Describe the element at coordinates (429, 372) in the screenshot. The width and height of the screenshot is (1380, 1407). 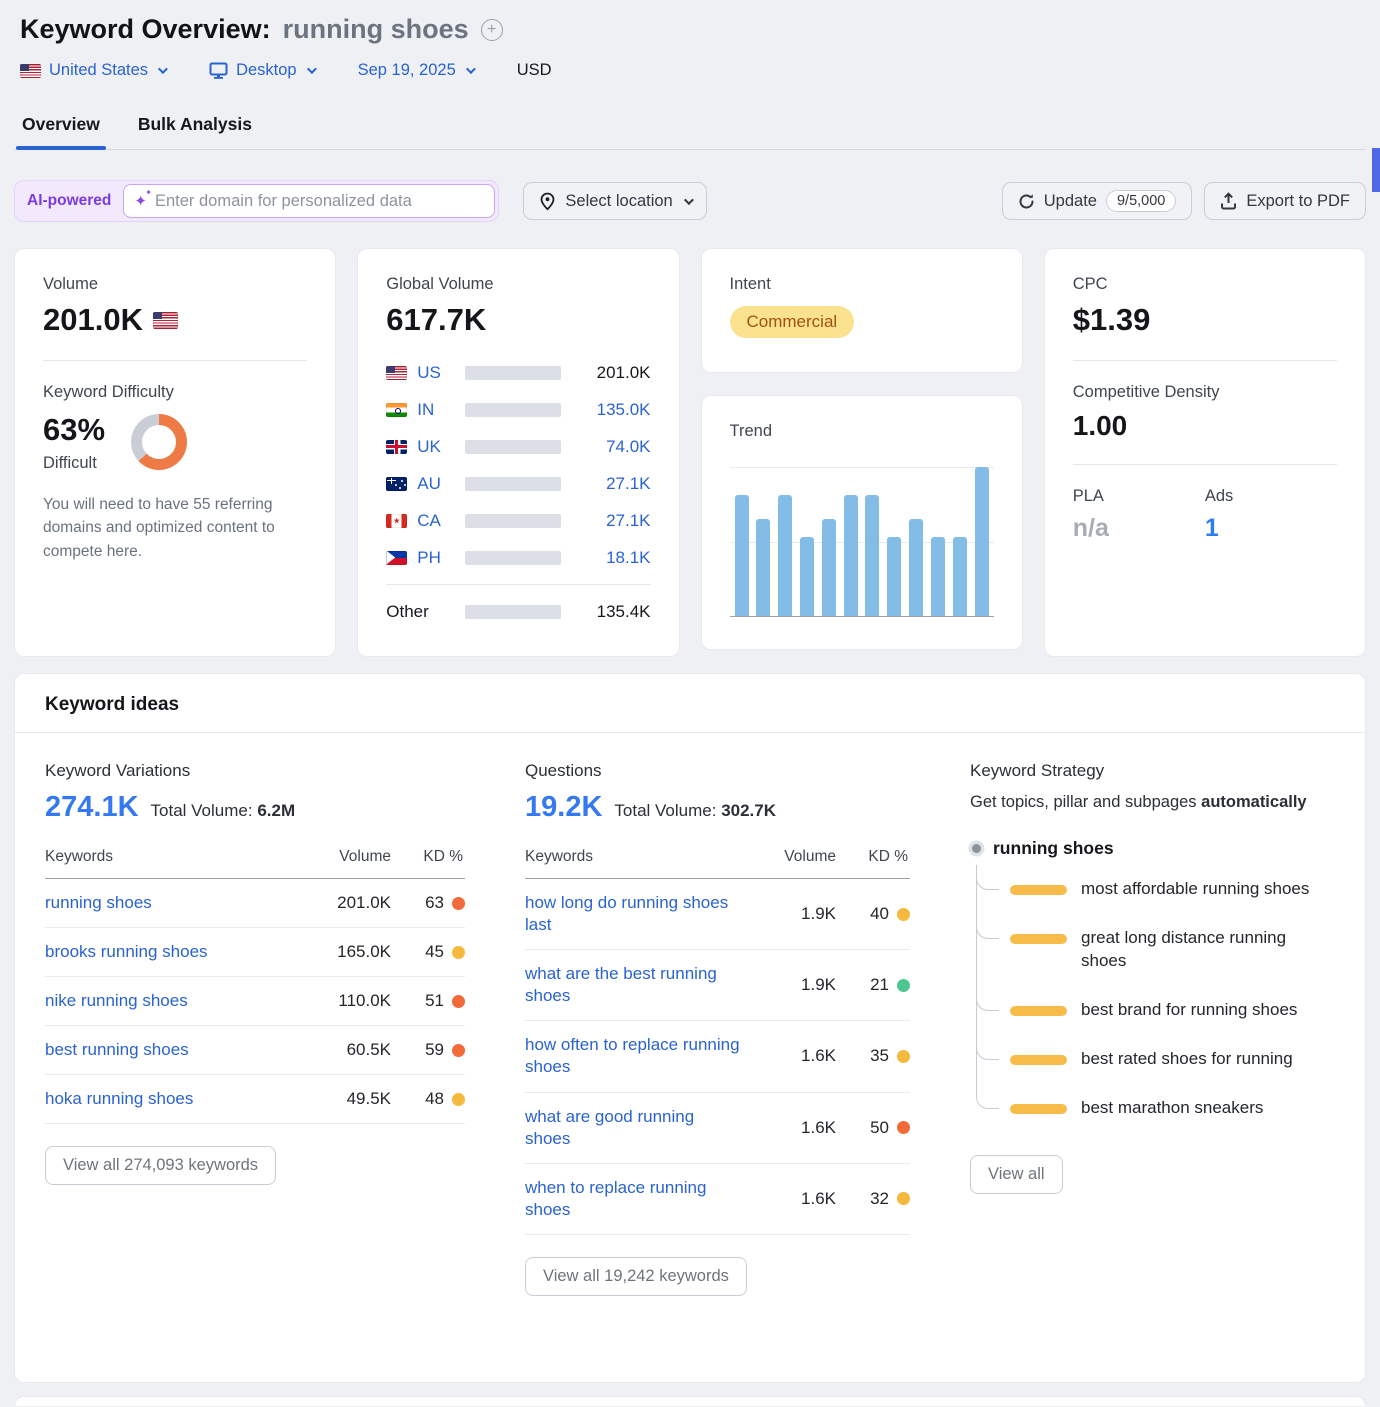
I see `country-code-link: US` at that location.